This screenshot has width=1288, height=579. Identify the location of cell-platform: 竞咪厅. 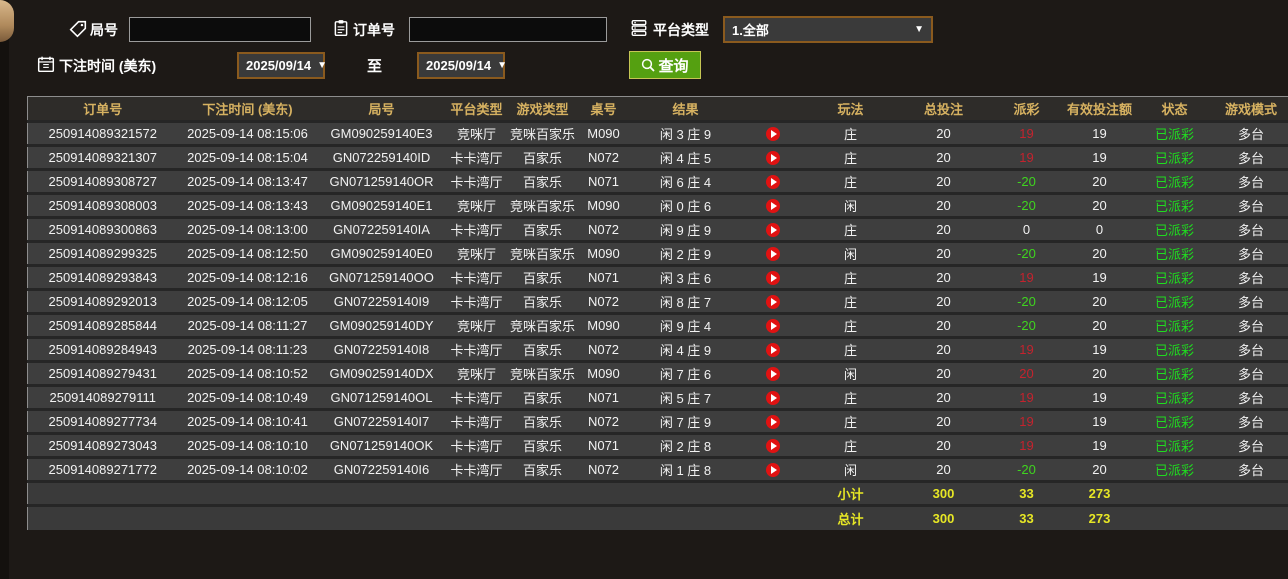
(476, 253).